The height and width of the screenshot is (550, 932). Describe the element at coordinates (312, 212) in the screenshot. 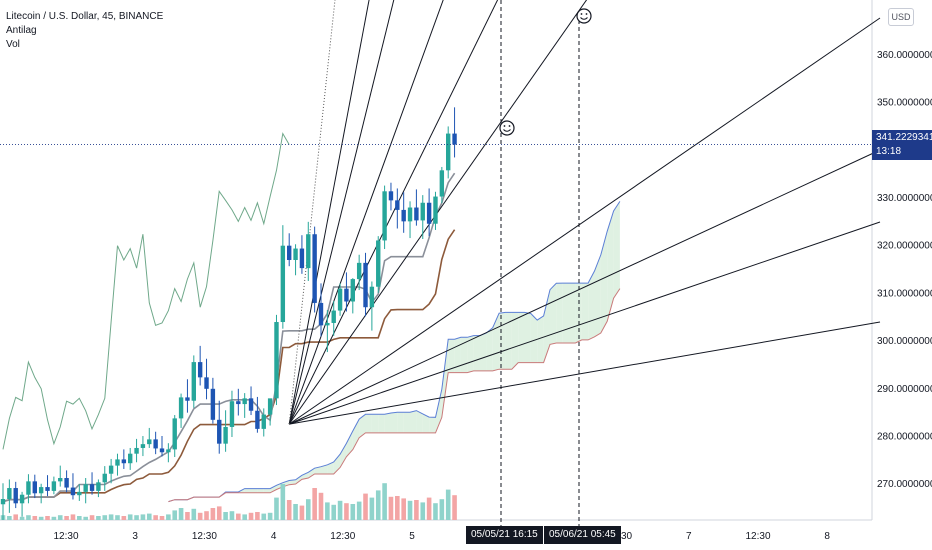

I see `fan-dotted-line` at that location.